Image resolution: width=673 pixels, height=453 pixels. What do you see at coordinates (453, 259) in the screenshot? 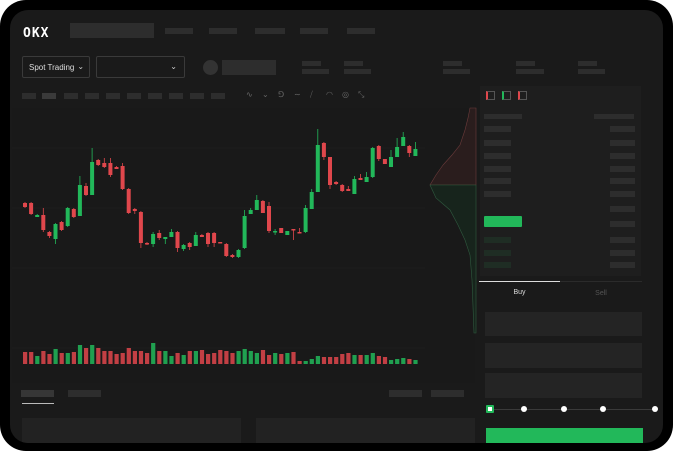
I see `depth-bids-area` at bounding box center [453, 259].